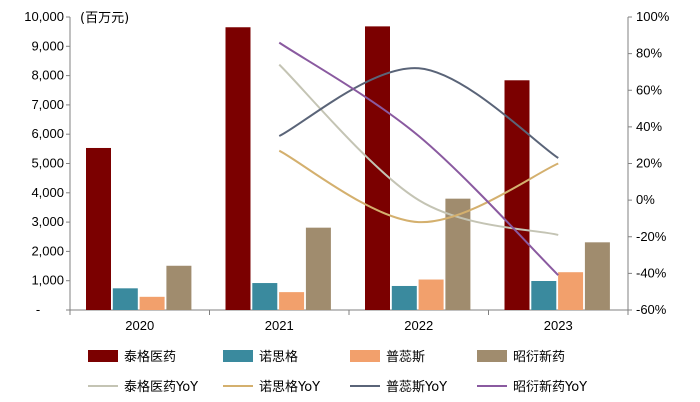 This screenshot has width=700, height=402. Describe the element at coordinates (653, 16) in the screenshot. I see `right-tick-label: 100%` at that location.